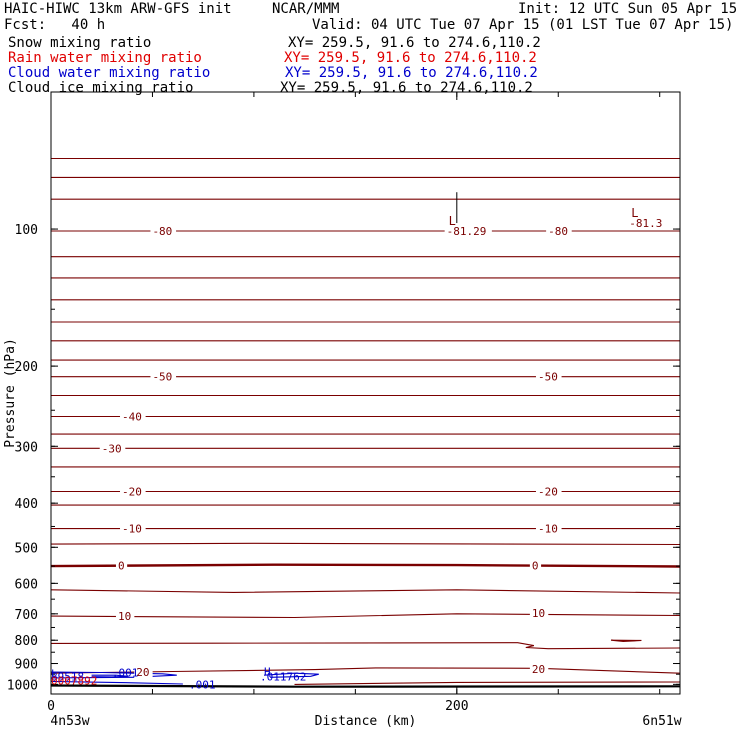  Describe the element at coordinates (26, 584) in the screenshot. I see `y-tick-label: 600` at that location.